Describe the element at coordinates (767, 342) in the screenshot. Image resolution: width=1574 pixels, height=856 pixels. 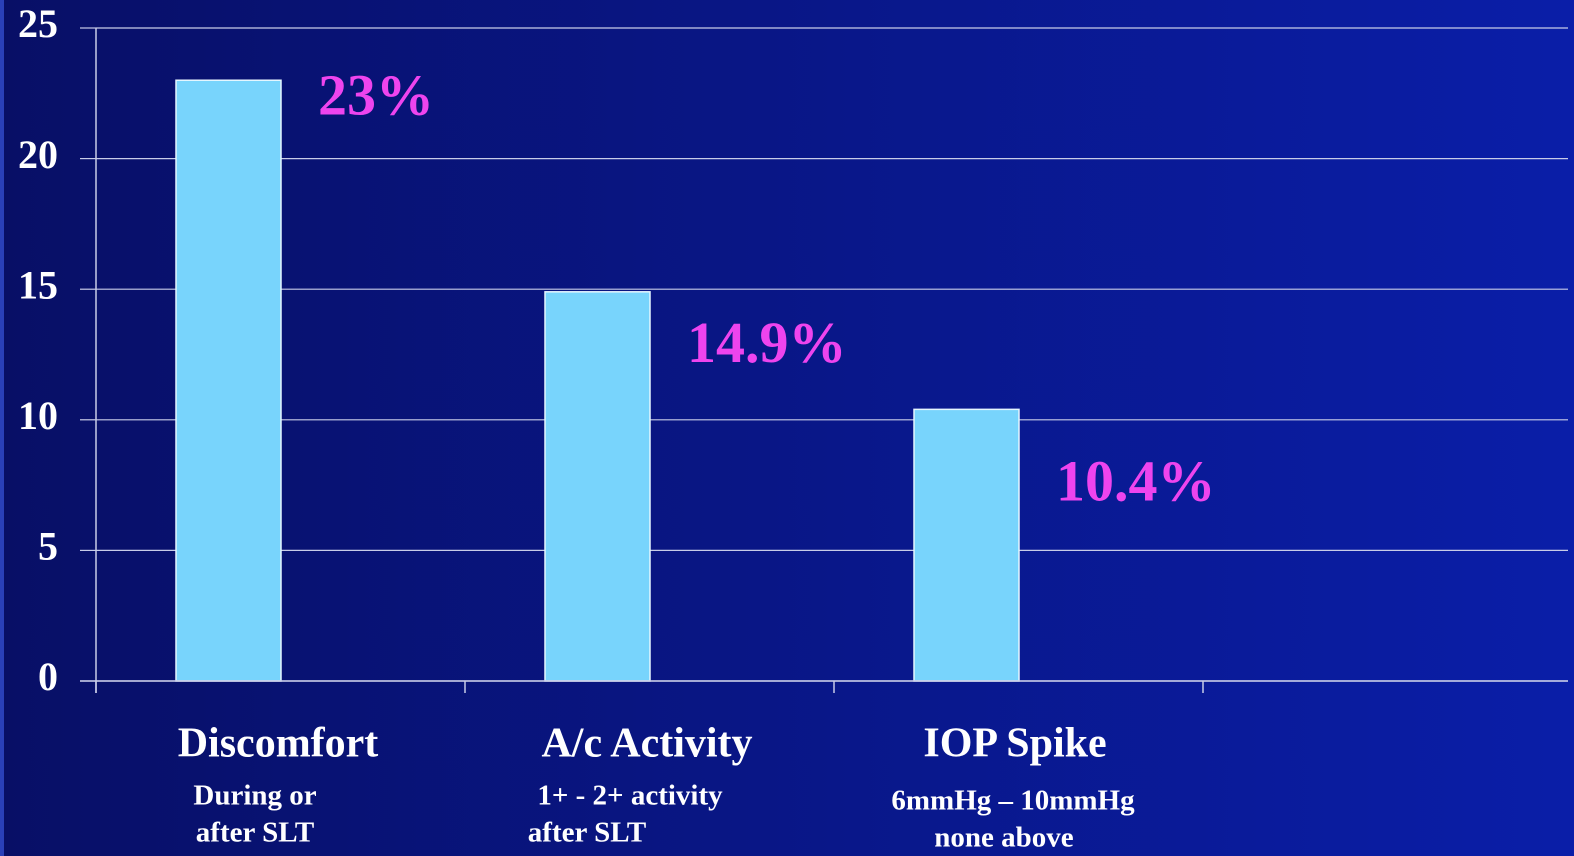
I see `value-label: 14.9%` at that location.